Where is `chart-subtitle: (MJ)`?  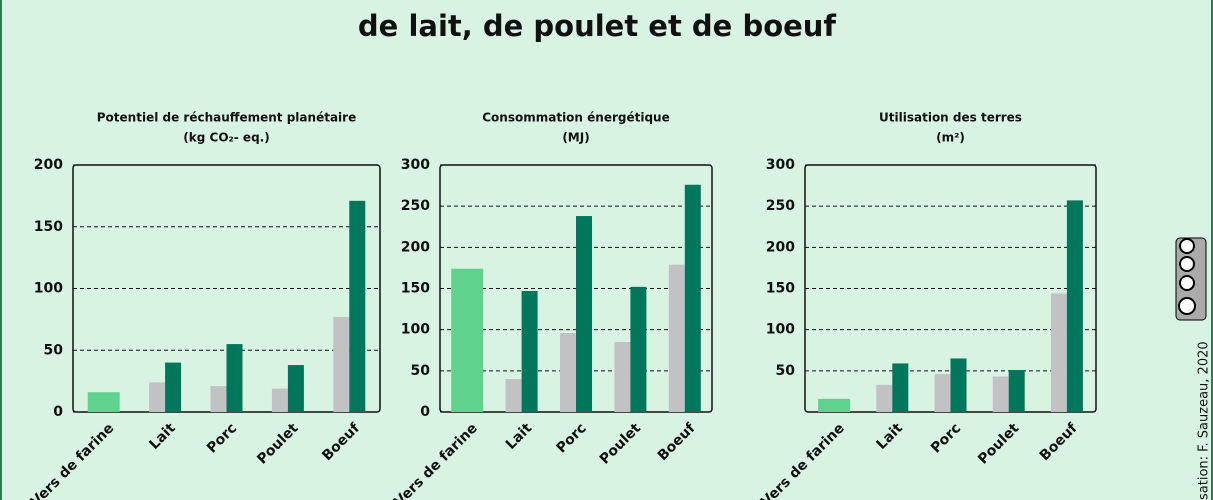 chart-subtitle: (MJ) is located at coordinates (575, 138).